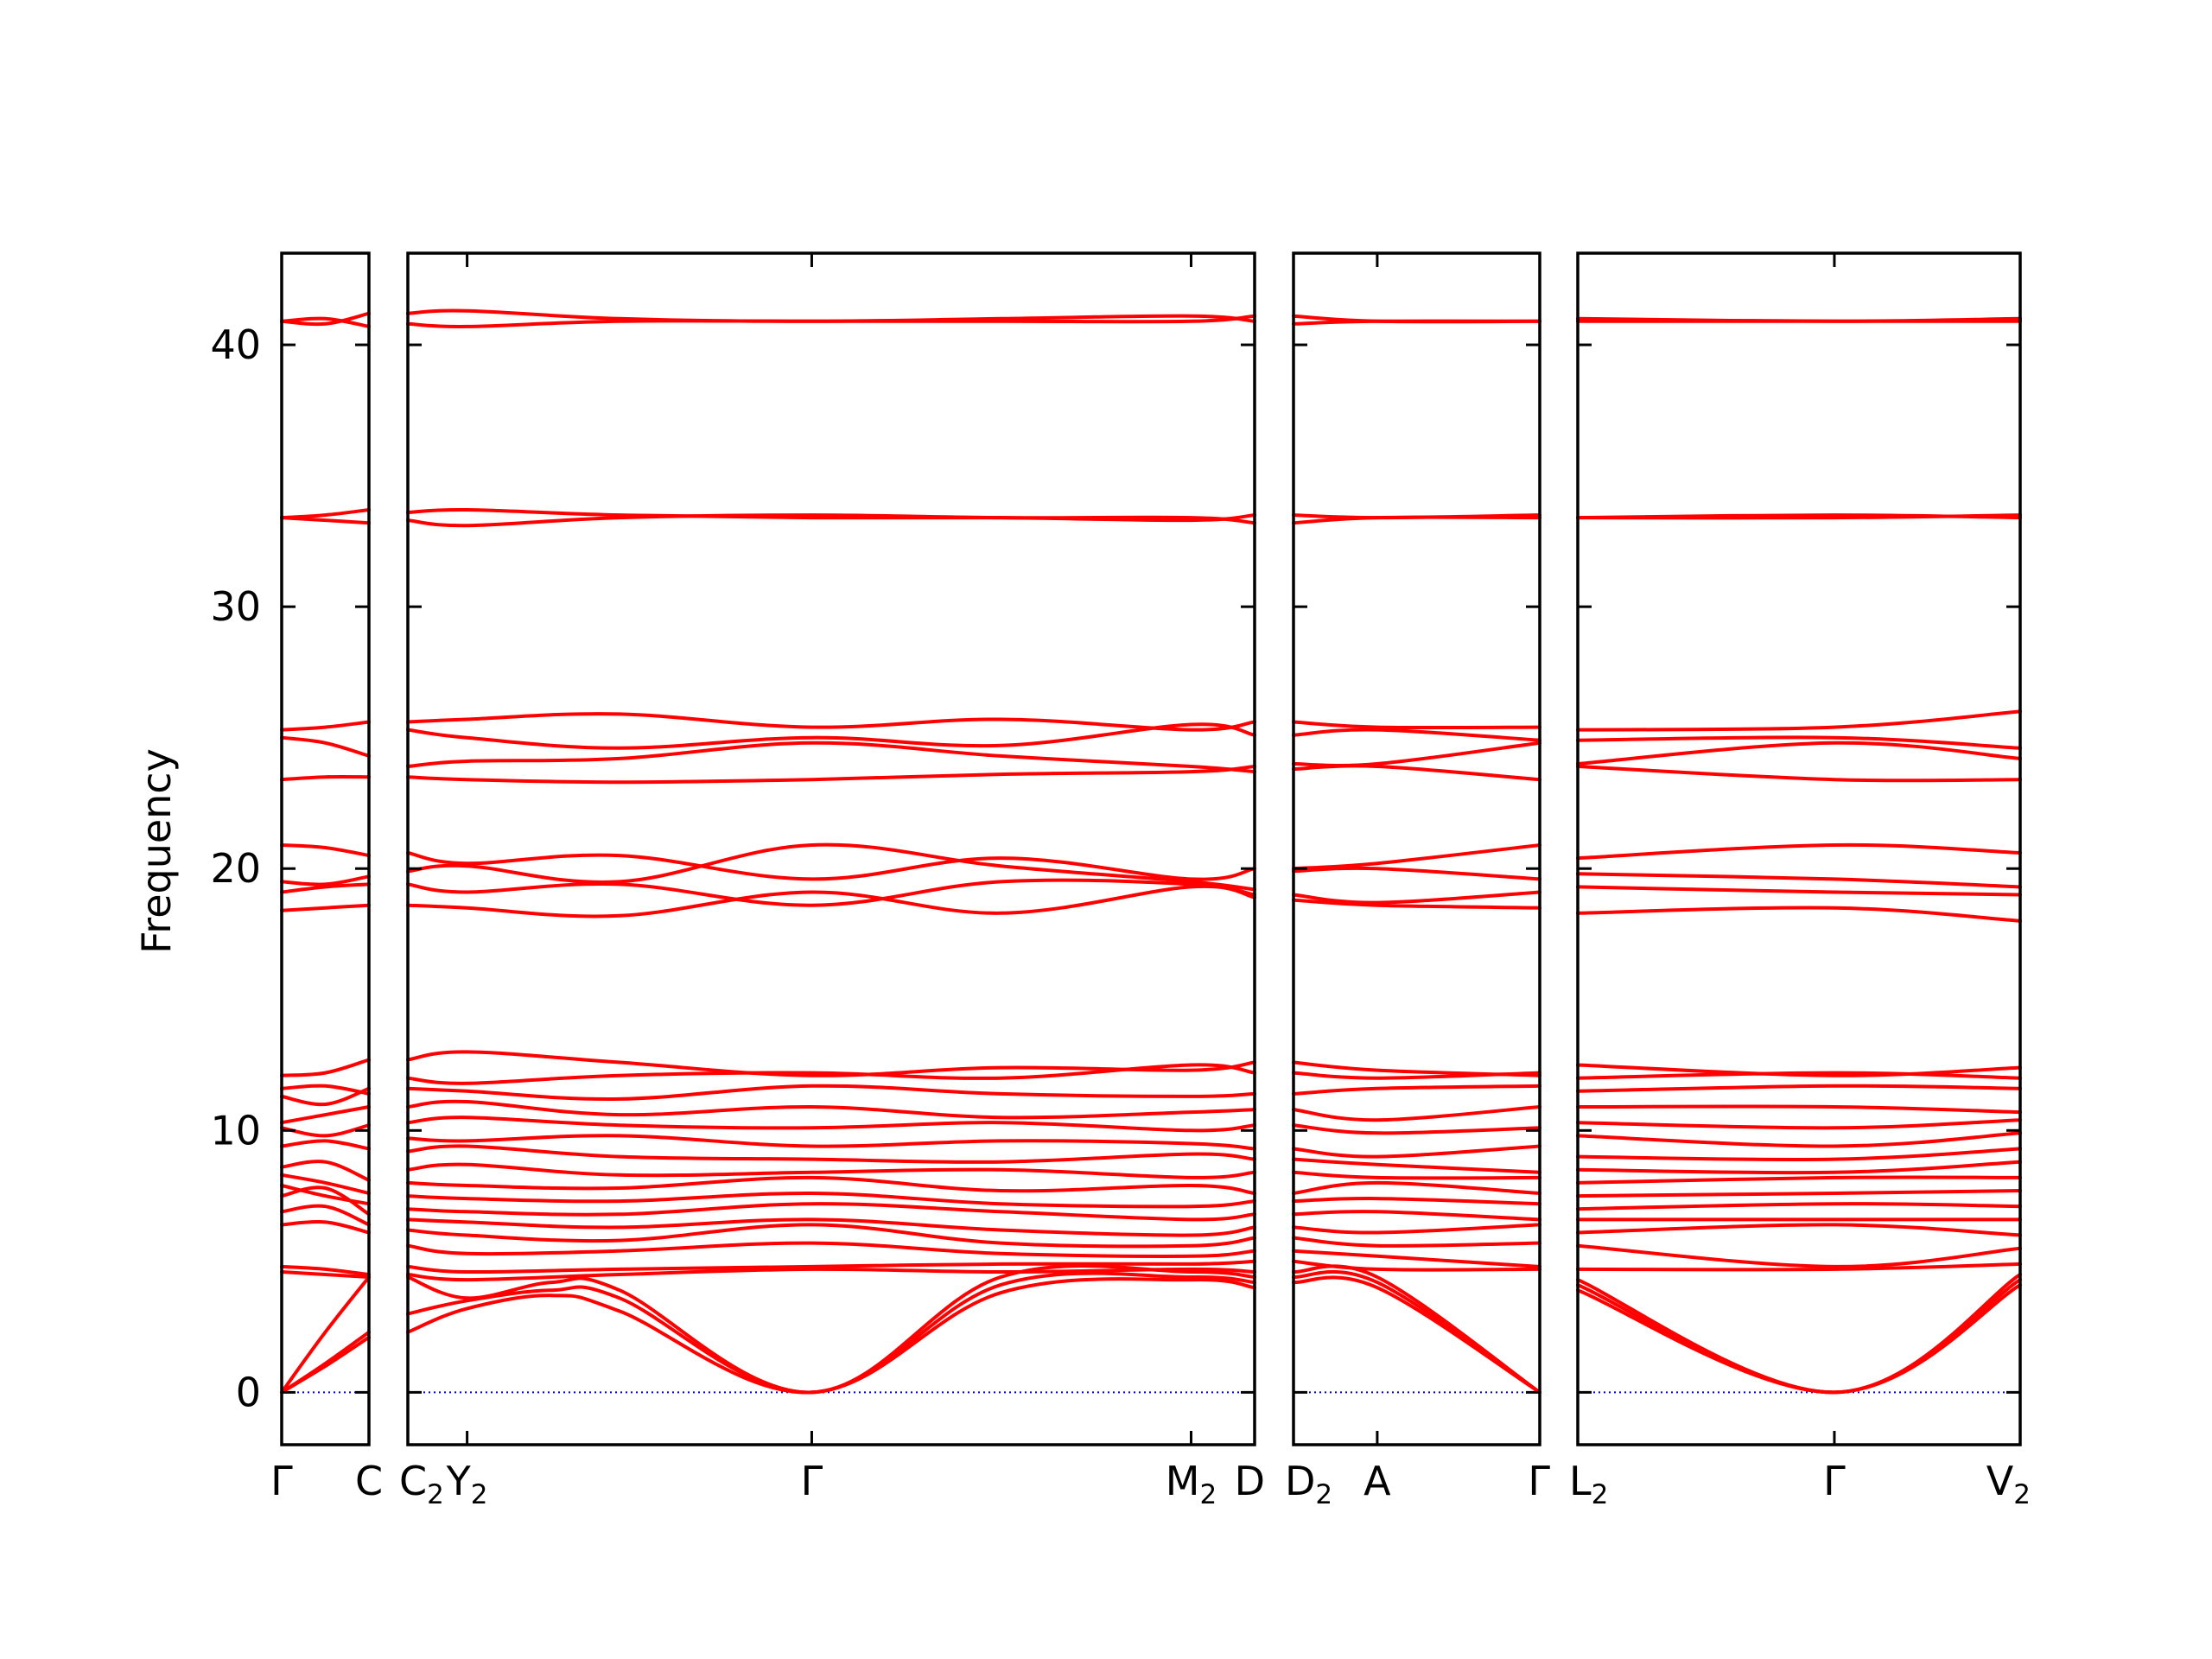 The height and width of the screenshot is (1659, 2212). What do you see at coordinates (1588, 1484) in the screenshot?
I see `x-tick-label: L2` at bounding box center [1588, 1484].